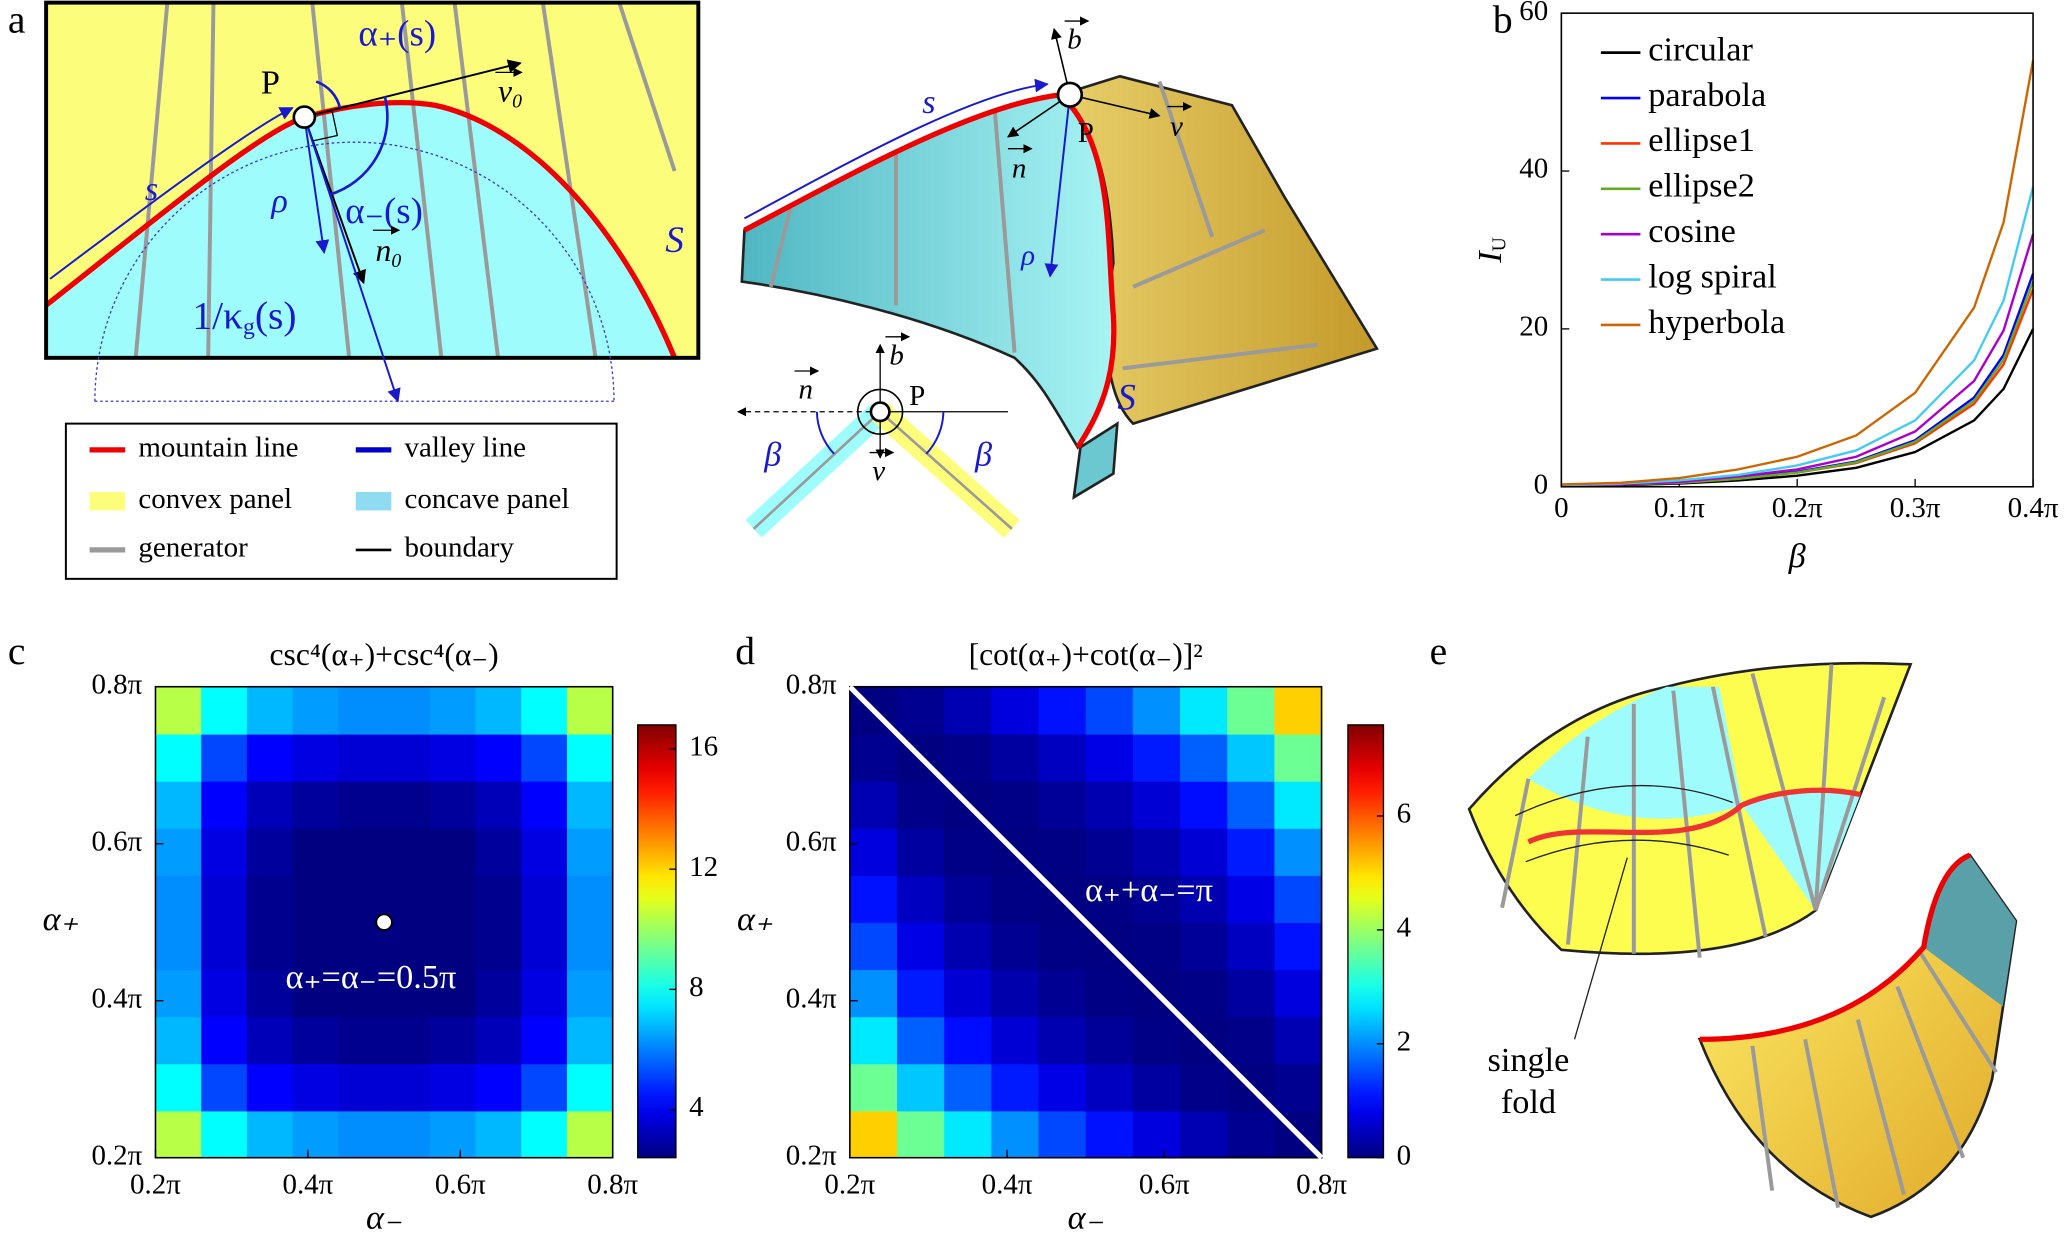  Describe the element at coordinates (1712, 276) in the screenshot. I see `legend-label: log spiral` at that location.